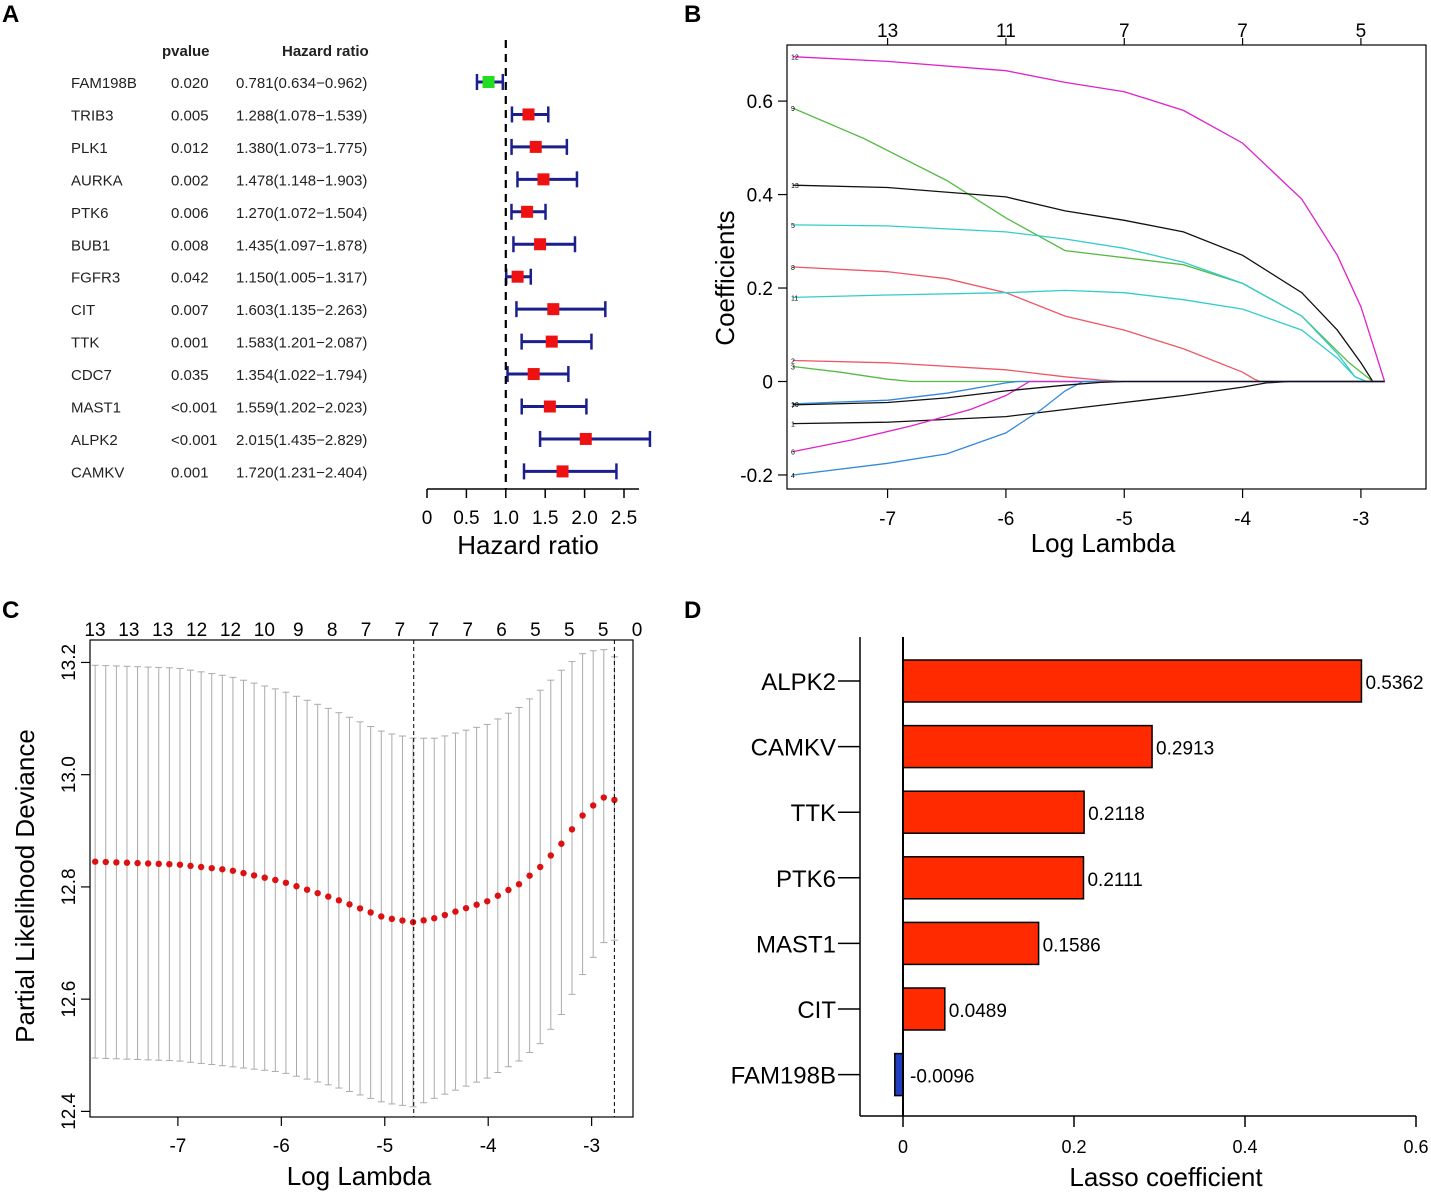  Describe the element at coordinates (1166, 1177) in the screenshot. I see `bar-x-axis-title: Lasso coefficient` at that location.